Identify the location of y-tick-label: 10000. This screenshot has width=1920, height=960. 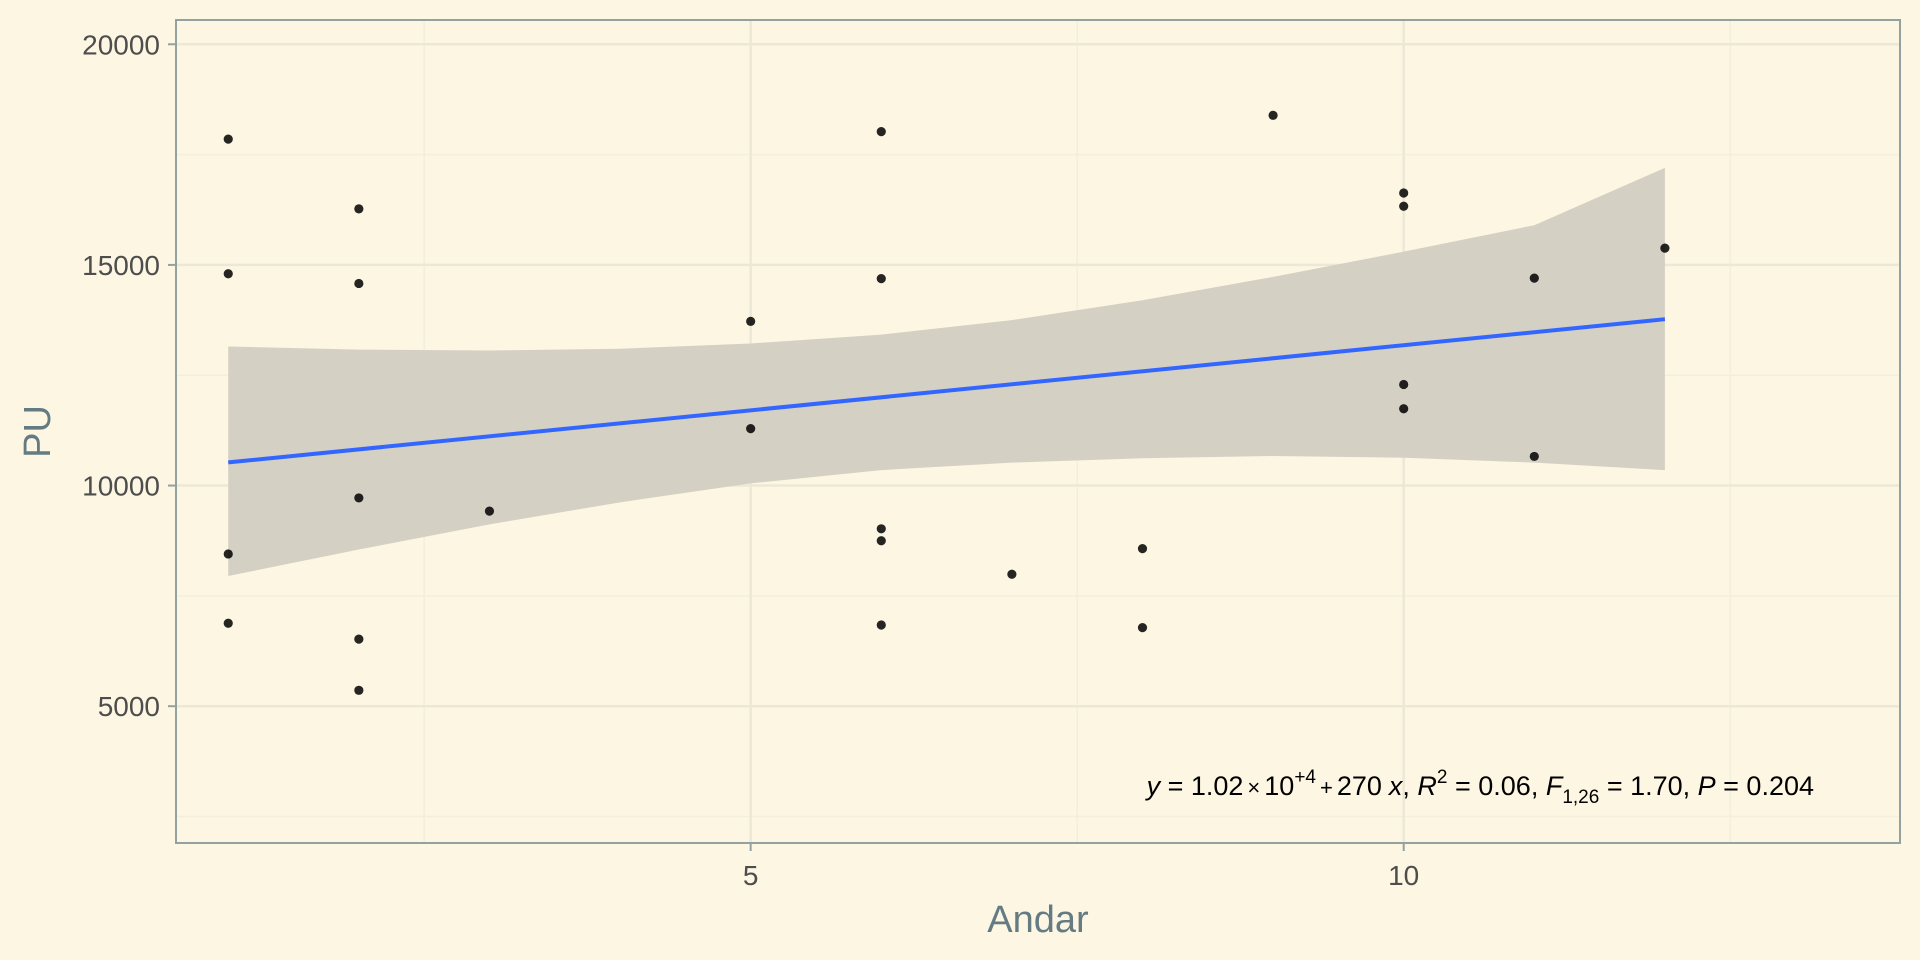
(121, 486).